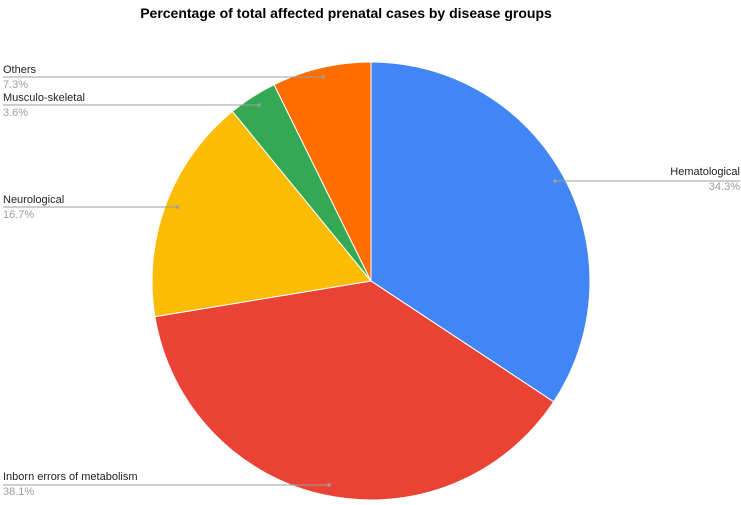 The height and width of the screenshot is (505, 741). What do you see at coordinates (167, 484) in the screenshot?
I see `slice-label-group-inborn-errors-of-metabolism: Inborn errors of metabolism 38.1%` at bounding box center [167, 484].